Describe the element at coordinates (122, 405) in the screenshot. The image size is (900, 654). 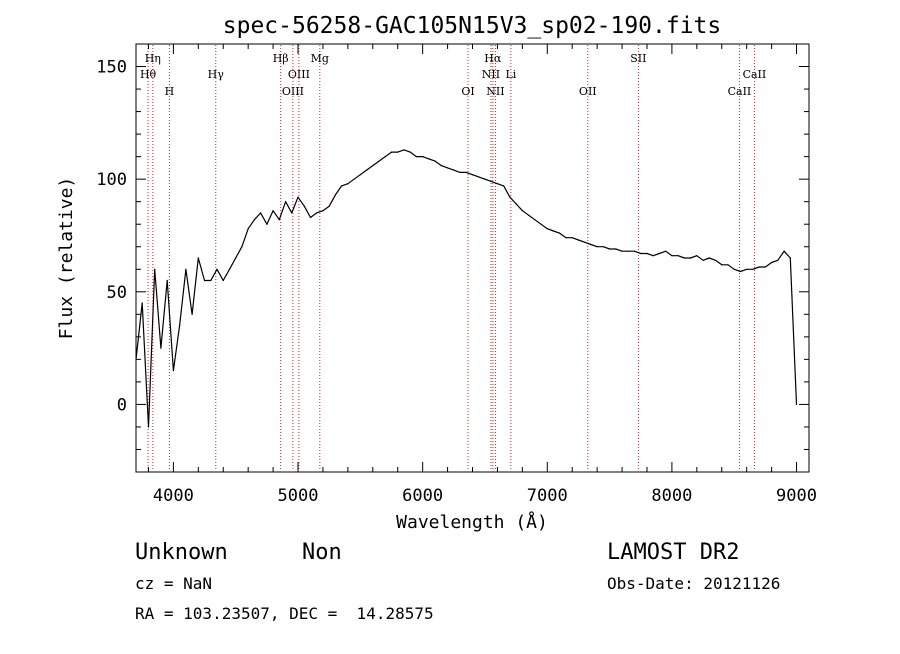
I see `y-tick-label: 0` at that location.